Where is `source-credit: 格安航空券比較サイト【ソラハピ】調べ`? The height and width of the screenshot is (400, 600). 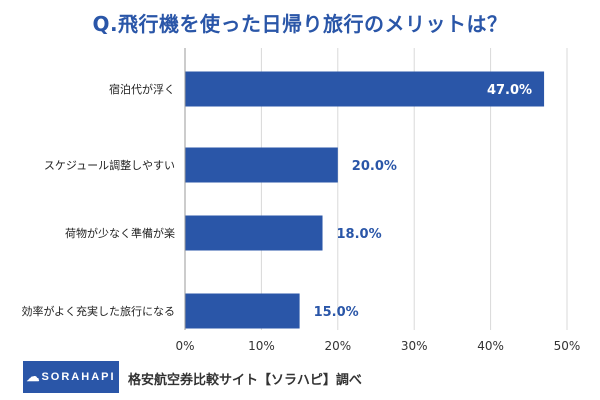 source-credit: 格安航空券比較サイト【ソラハピ】調べ is located at coordinates (245, 380).